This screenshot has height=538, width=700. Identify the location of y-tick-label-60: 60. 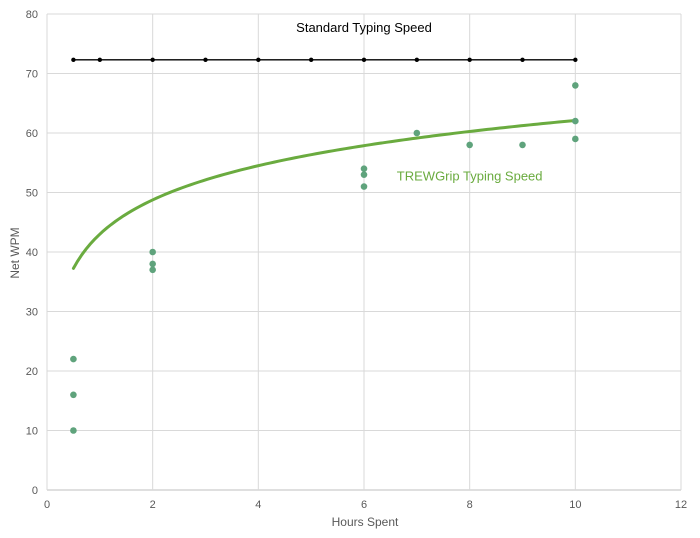
(32, 134).